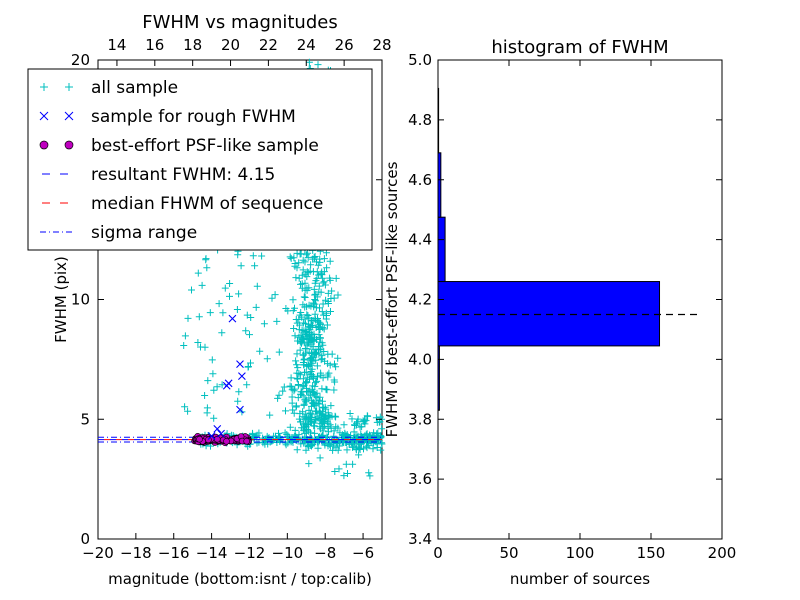 The image size is (800, 600). What do you see at coordinates (420, 479) in the screenshot?
I see `y-tick-label: 3.6` at bounding box center [420, 479].